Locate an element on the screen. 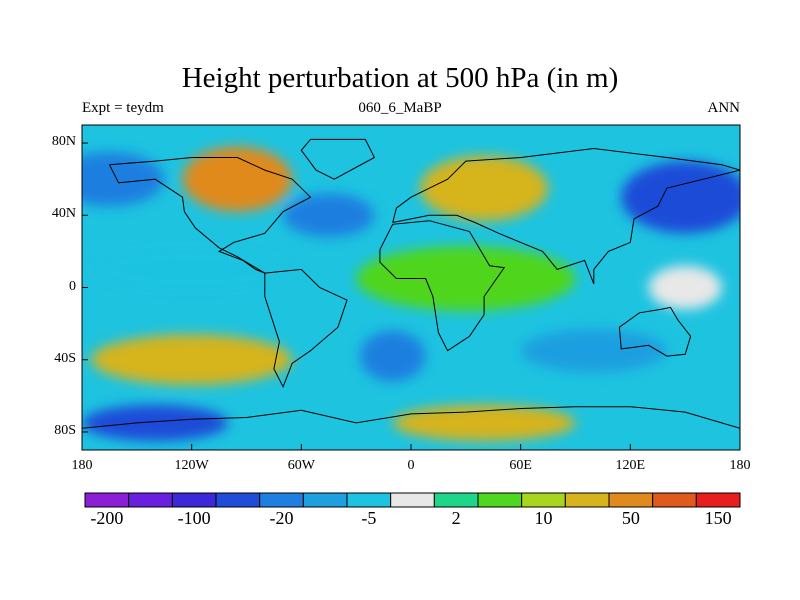 This screenshot has width=800, height=600. x-tick-label: 120E is located at coordinates (630, 465).